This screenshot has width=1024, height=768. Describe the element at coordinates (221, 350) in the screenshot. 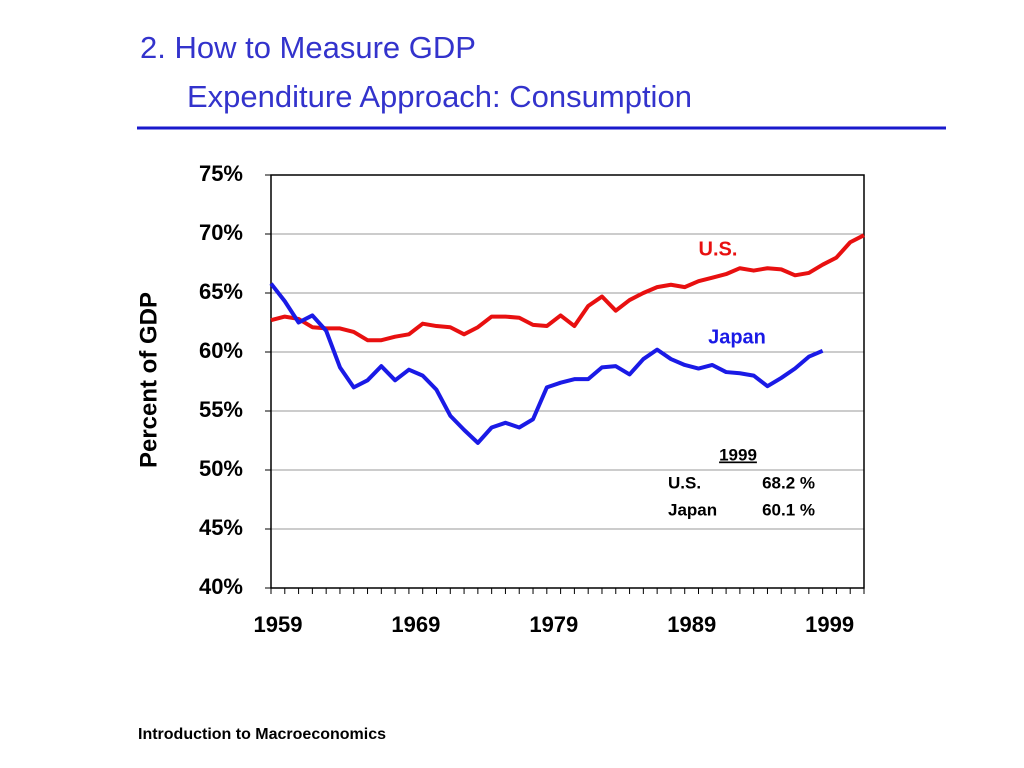

I see `y-tick-label: 60%` at that location.